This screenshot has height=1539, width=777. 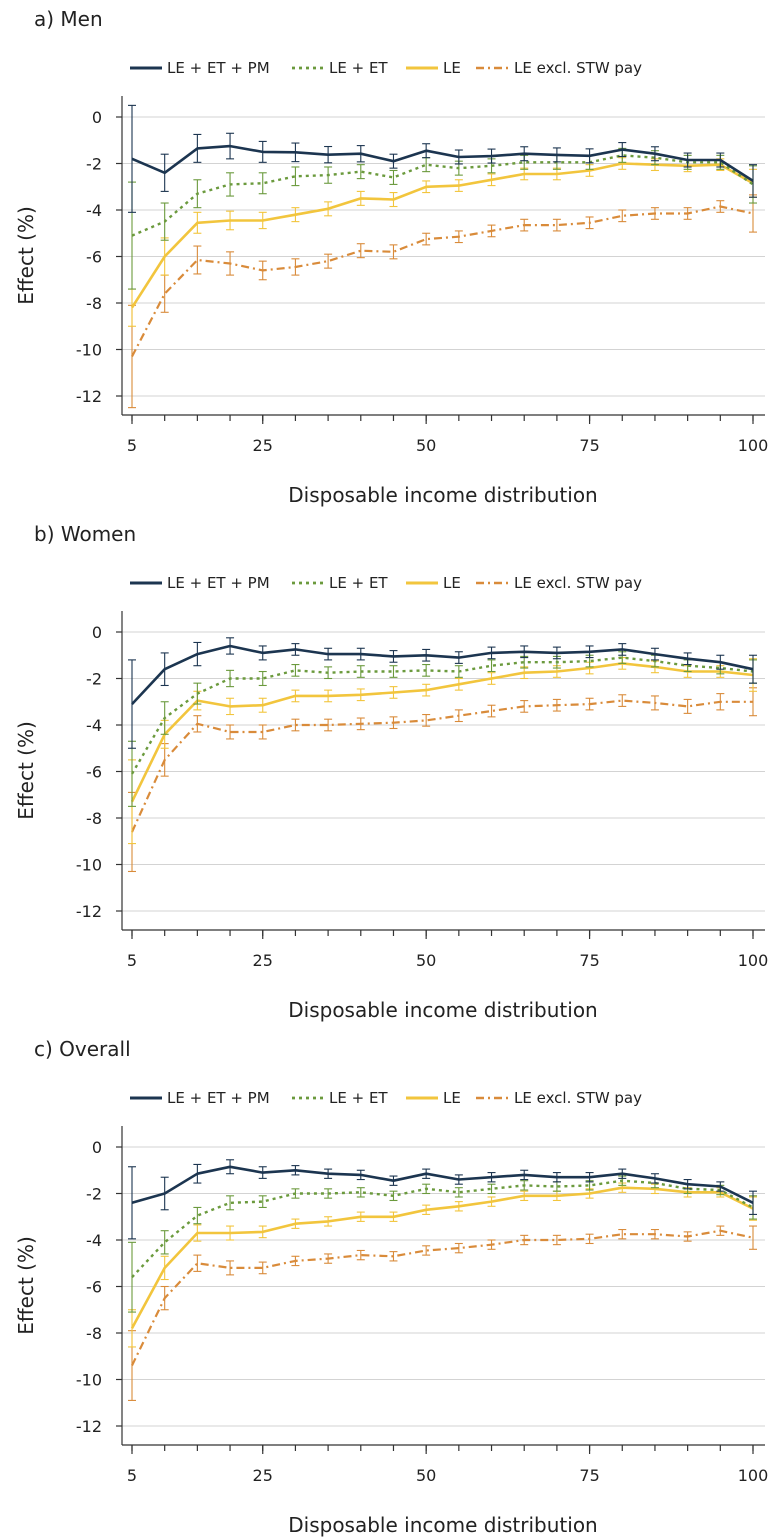 I want to click on panel-title: b) Women, so click(x=85, y=534).